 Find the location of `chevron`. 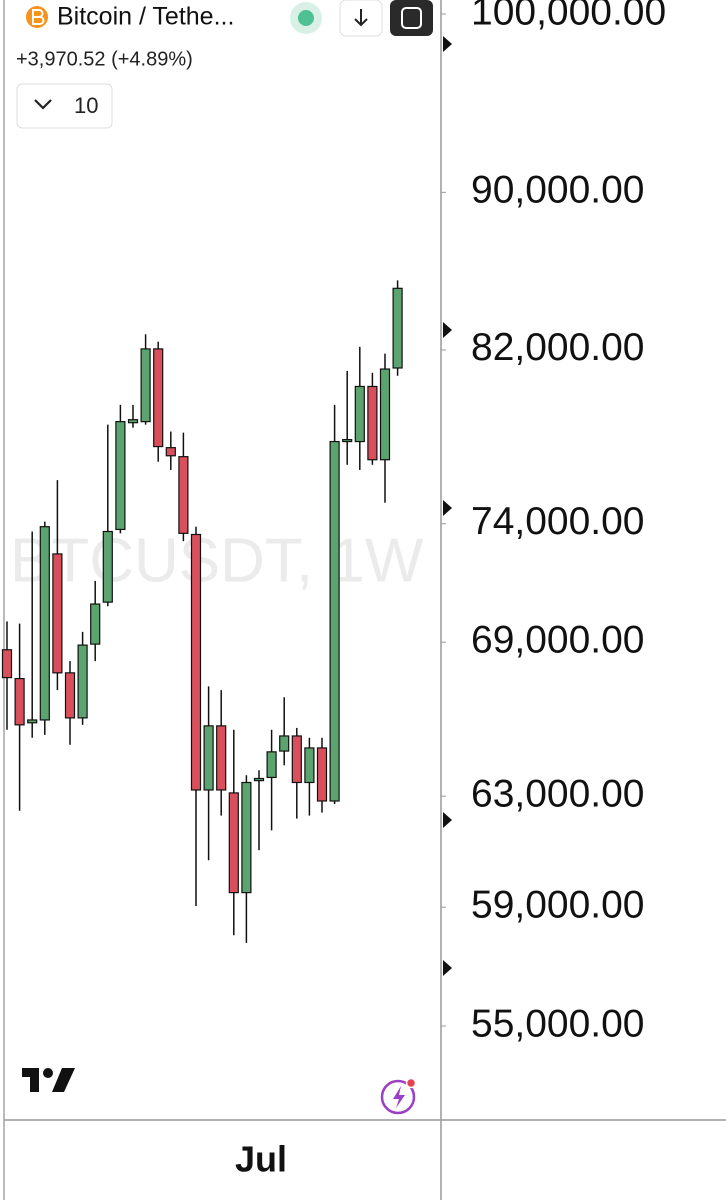

chevron is located at coordinates (43, 104).